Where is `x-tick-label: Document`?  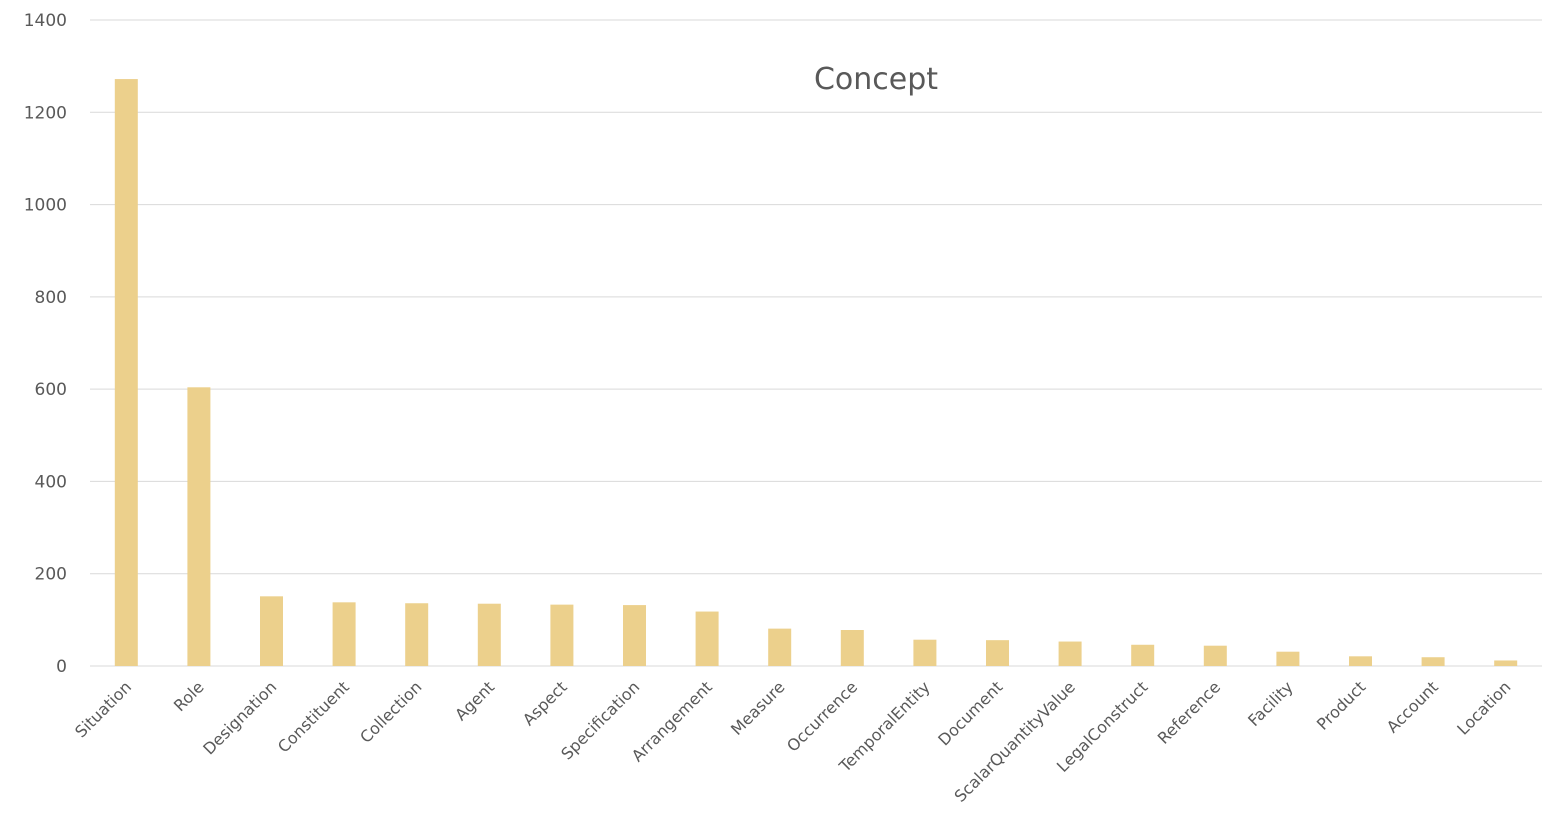
x-tick-label: Document is located at coordinates (970, 713).